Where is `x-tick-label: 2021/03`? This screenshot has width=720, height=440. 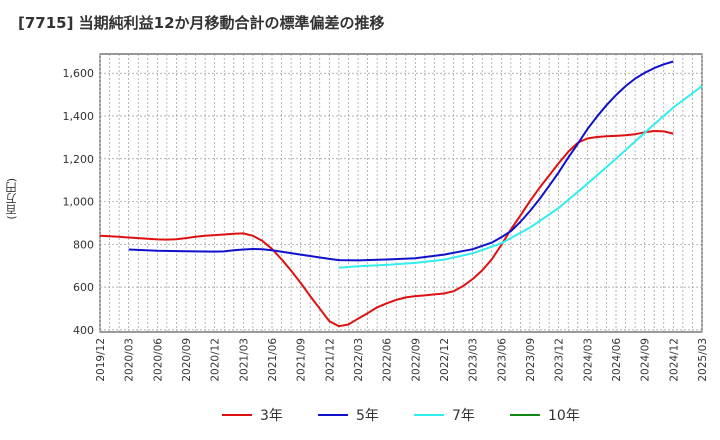 x-tick-label: 2021/03 is located at coordinates (244, 360).